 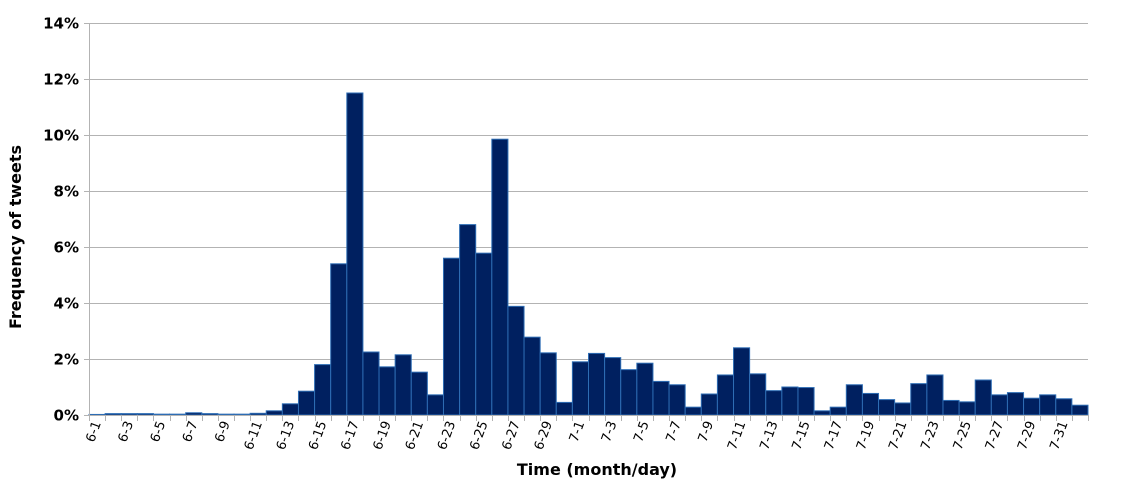 What do you see at coordinates (898, 435) in the screenshot?
I see `x-tick-label: 7-21` at bounding box center [898, 435].